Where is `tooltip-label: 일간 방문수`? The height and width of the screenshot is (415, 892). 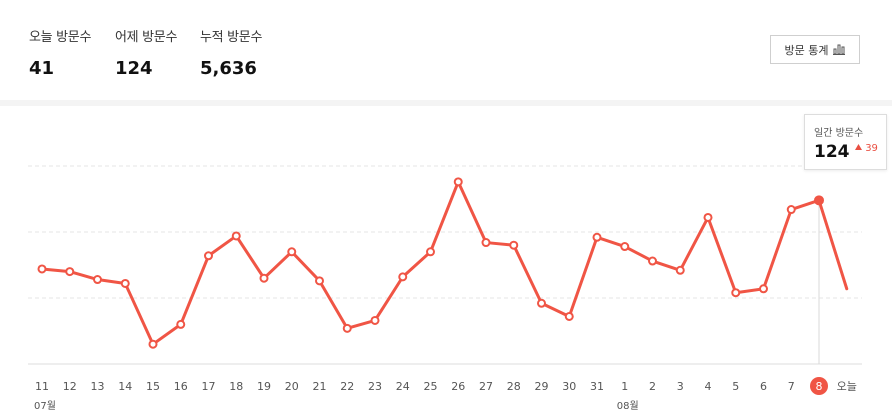 tooltip-label: 일간 방문수 is located at coordinates (839, 133).